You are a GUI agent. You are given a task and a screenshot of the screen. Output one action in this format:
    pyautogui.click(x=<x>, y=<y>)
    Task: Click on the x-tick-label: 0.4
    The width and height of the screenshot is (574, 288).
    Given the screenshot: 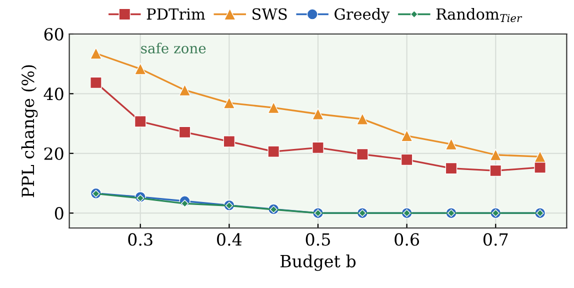 What is the action you would take?
    pyautogui.click(x=229, y=239)
    